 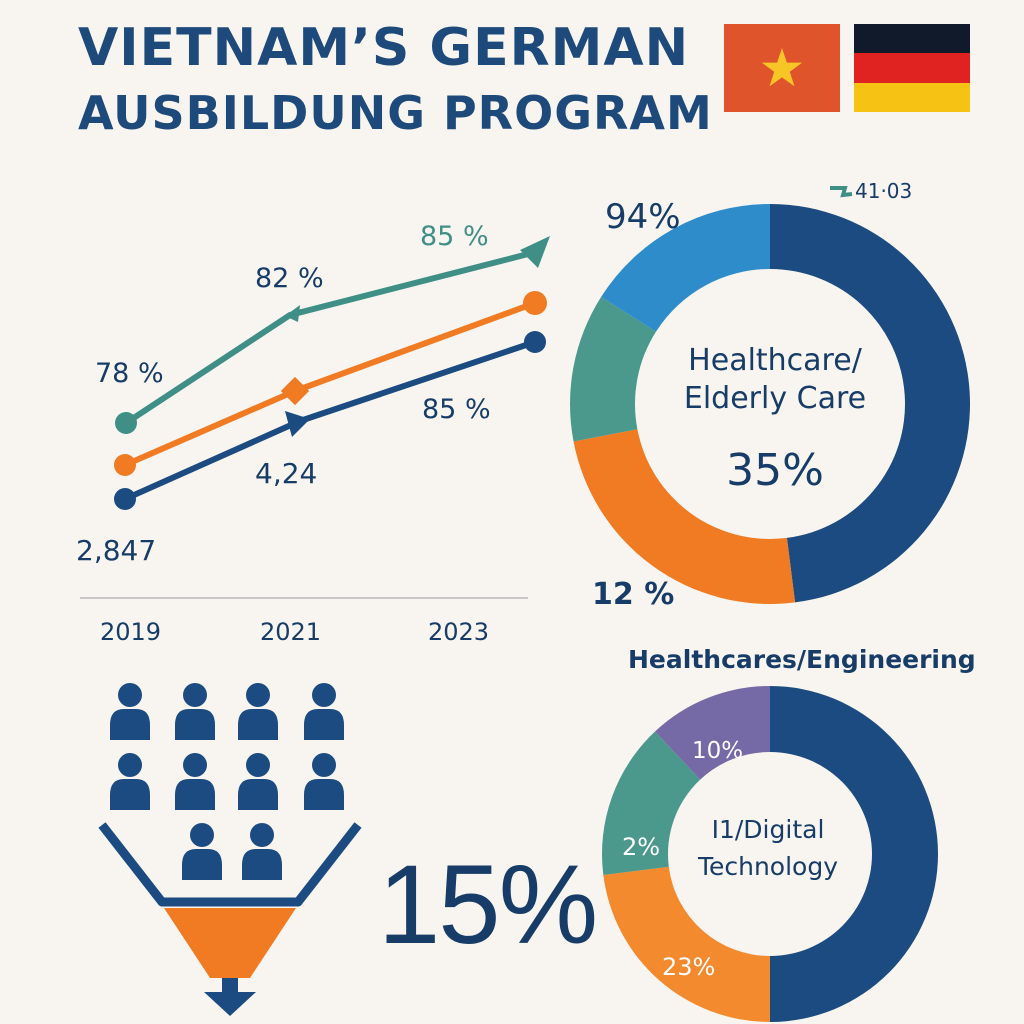 What do you see at coordinates (912, 39) in the screenshot?
I see `germany-flag-black` at bounding box center [912, 39].